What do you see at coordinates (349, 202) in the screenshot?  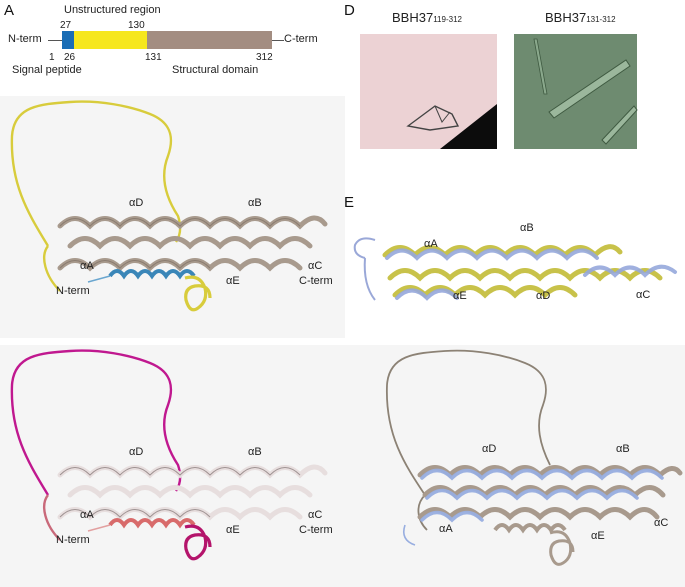 I see `panel-e-letter: E` at bounding box center [349, 202].